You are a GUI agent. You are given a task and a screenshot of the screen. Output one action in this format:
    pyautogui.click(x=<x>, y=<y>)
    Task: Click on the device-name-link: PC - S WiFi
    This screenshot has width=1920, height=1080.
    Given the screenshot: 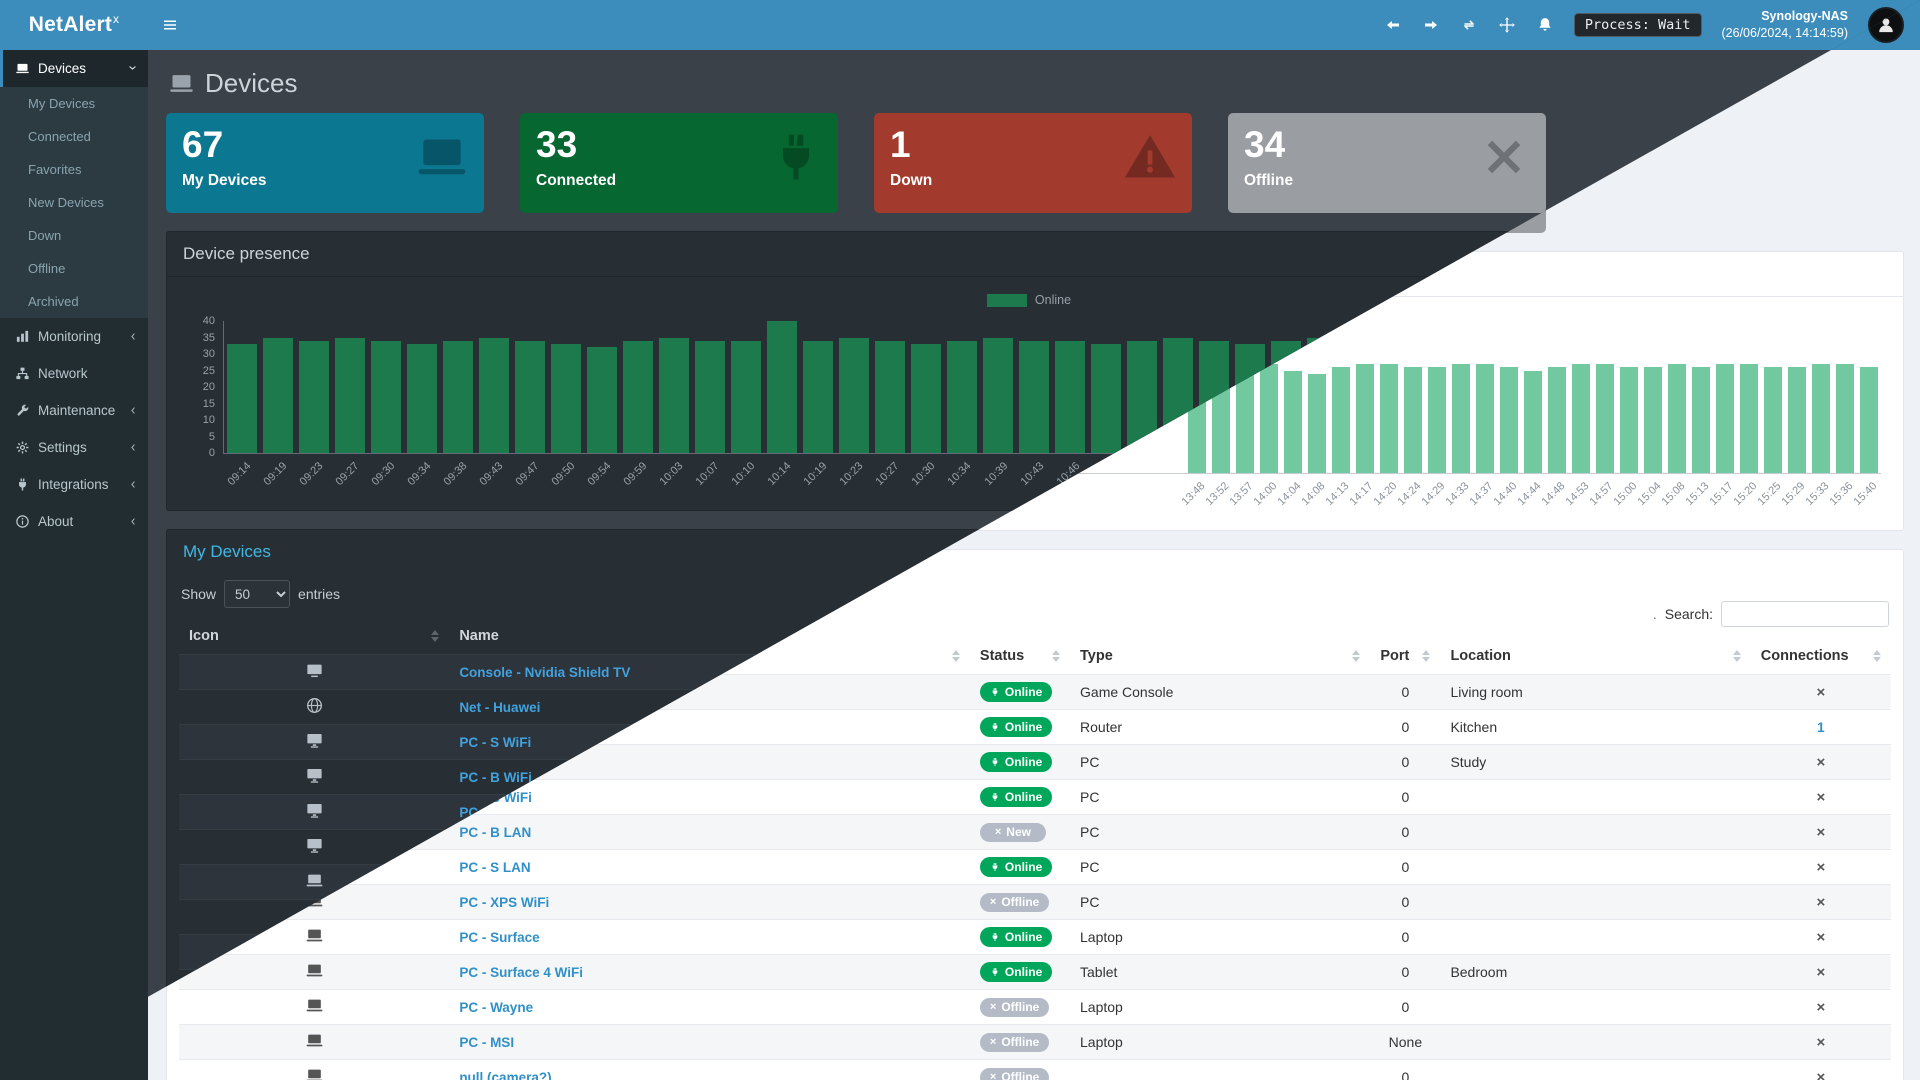 What is the action you would take?
    pyautogui.click(x=495, y=742)
    